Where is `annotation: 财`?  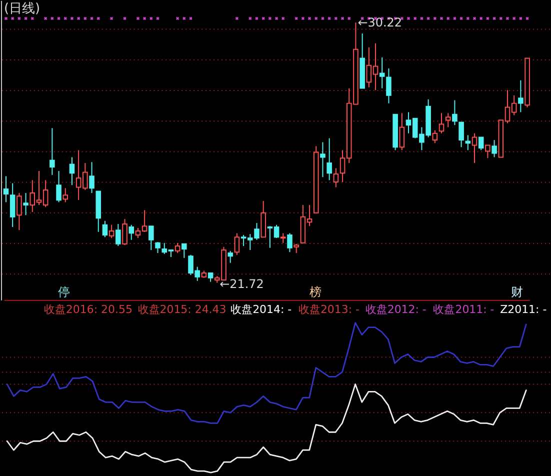 annotation: 财 is located at coordinates (517, 291).